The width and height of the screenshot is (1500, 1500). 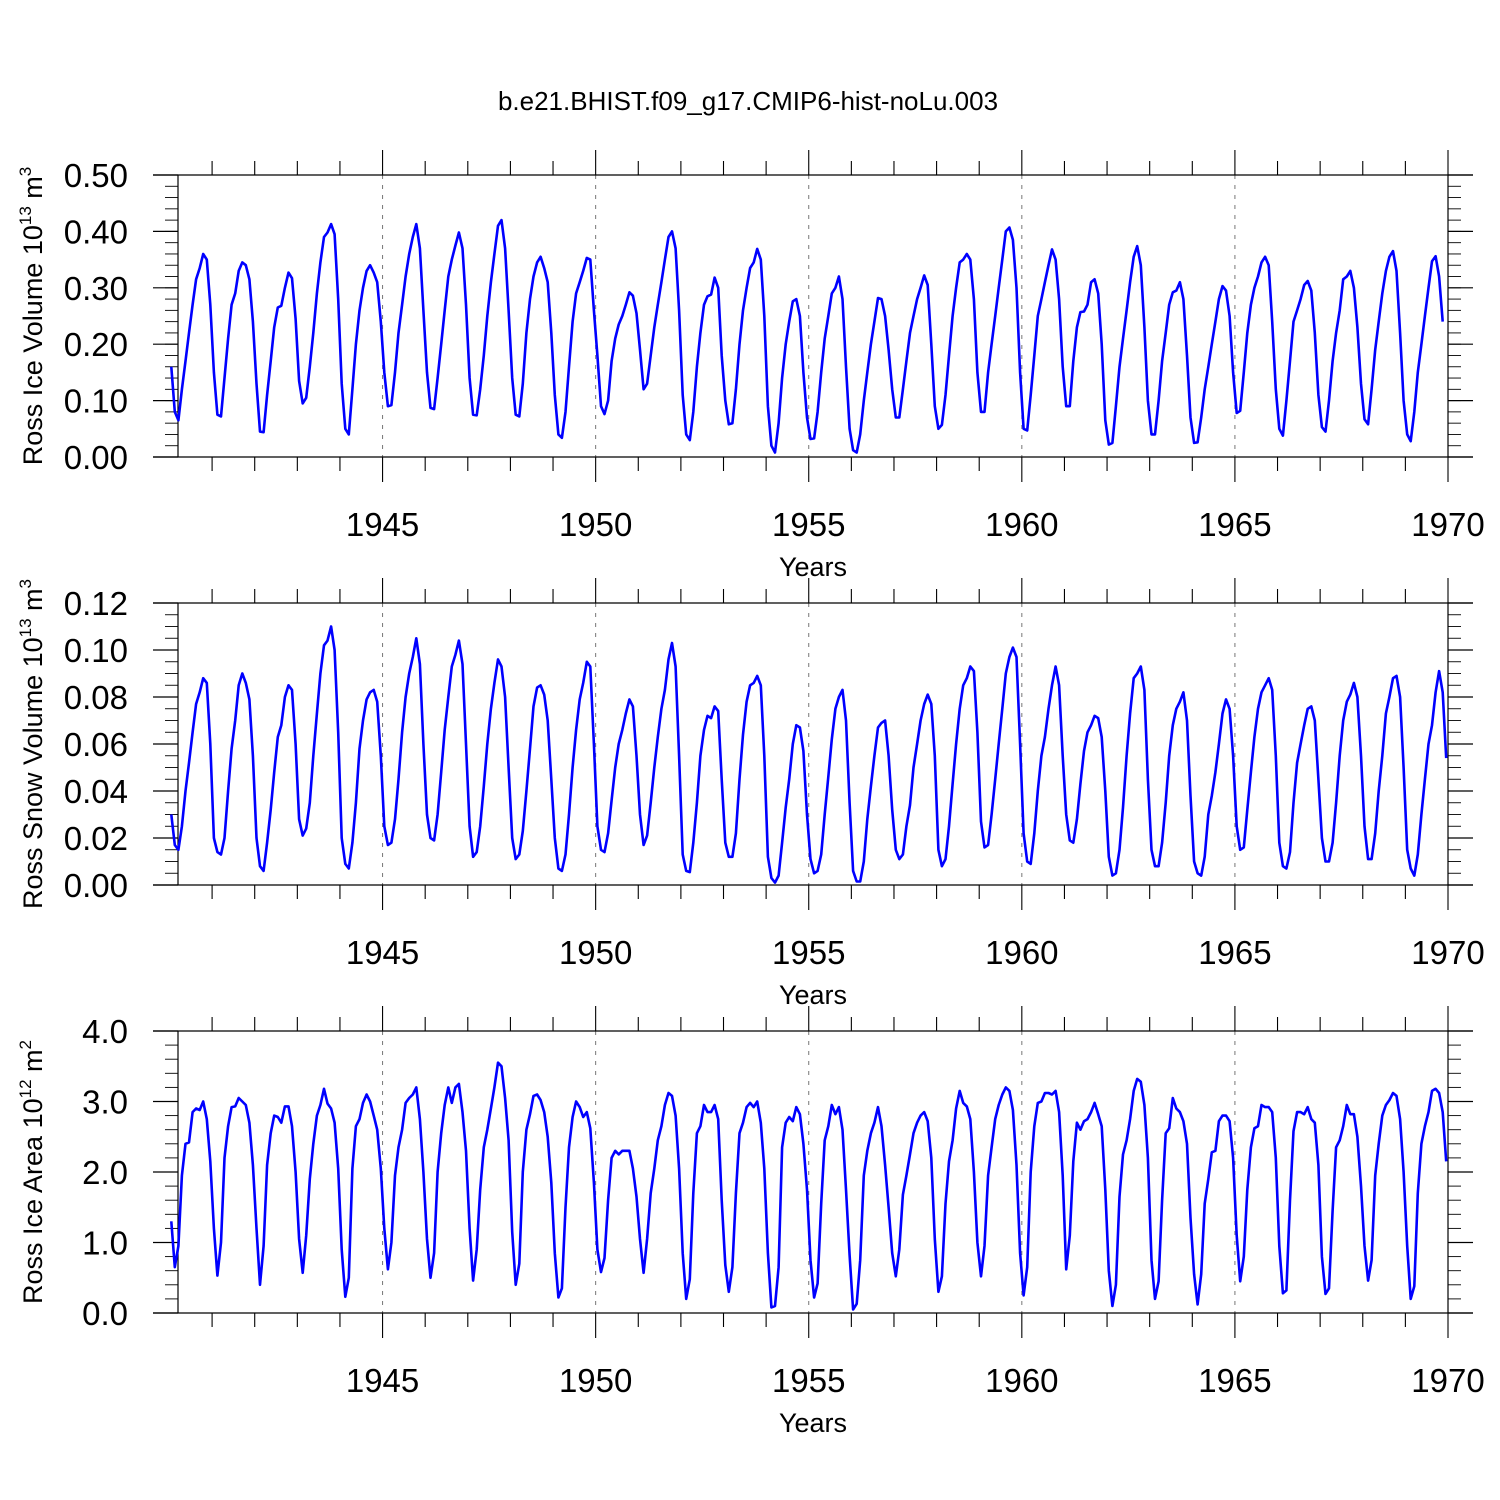 What do you see at coordinates (105, 1243) in the screenshot?
I see `y-tick-label: 1.0` at bounding box center [105, 1243].